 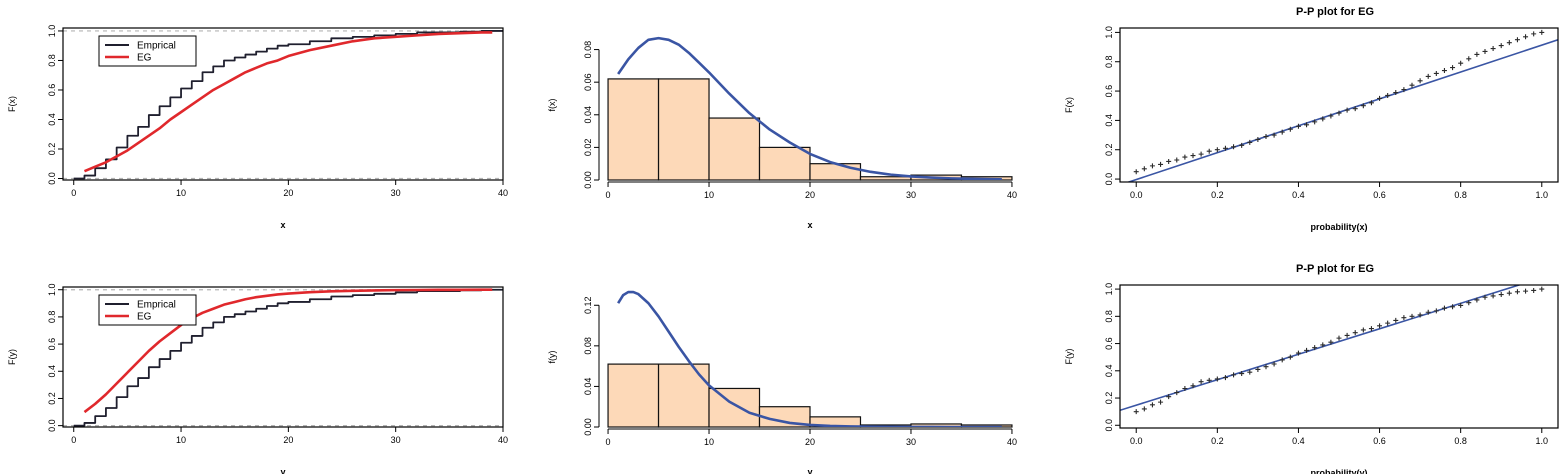 What do you see at coordinates (288, 440) in the screenshot?
I see `cdf-y-x-tick-label-2: 20` at bounding box center [288, 440].